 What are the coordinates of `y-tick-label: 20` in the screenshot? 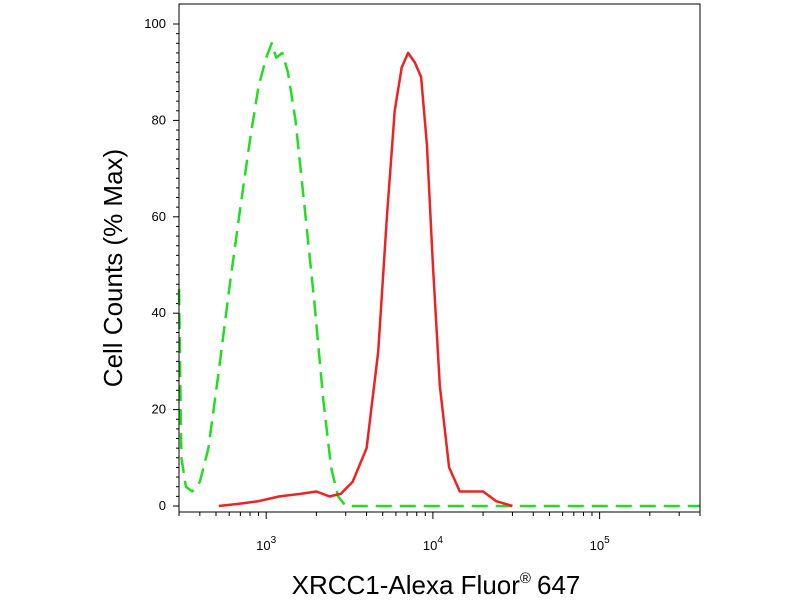 It's located at (159, 409).